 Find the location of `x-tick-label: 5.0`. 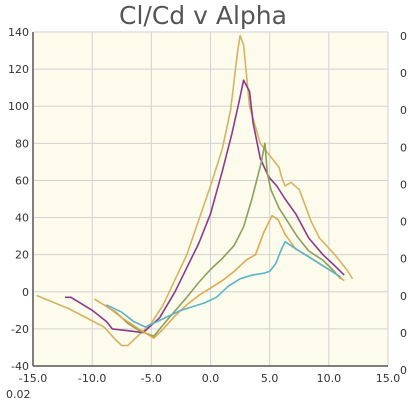

x-tick-label: 5.0 is located at coordinates (270, 378).